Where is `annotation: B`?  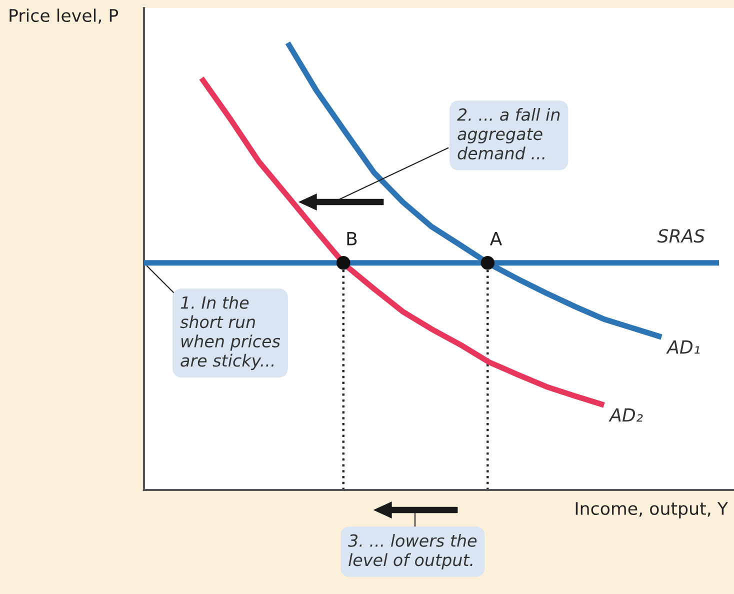 annotation: B is located at coordinates (352, 239).